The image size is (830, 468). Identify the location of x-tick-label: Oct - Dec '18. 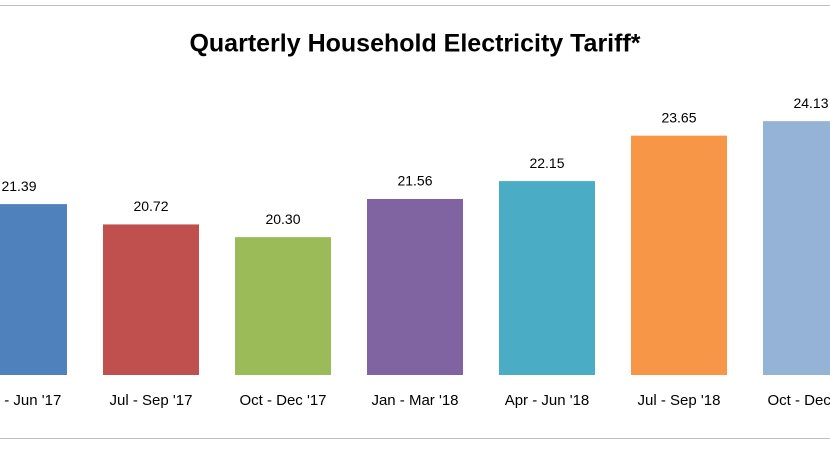
(798, 400).